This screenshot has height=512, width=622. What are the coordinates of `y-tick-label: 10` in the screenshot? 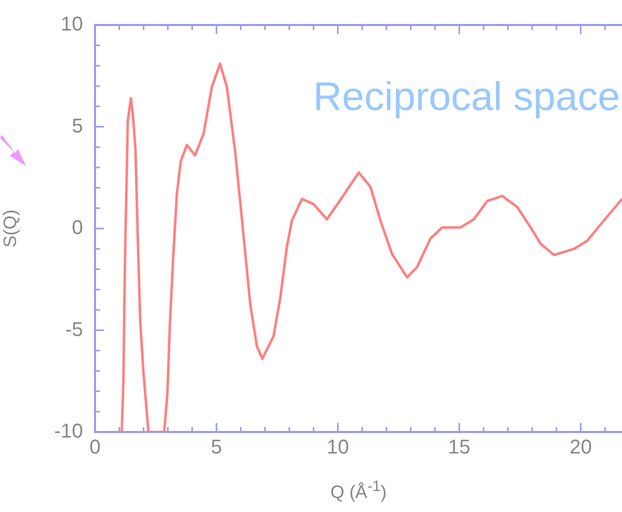 It's located at (71, 25).